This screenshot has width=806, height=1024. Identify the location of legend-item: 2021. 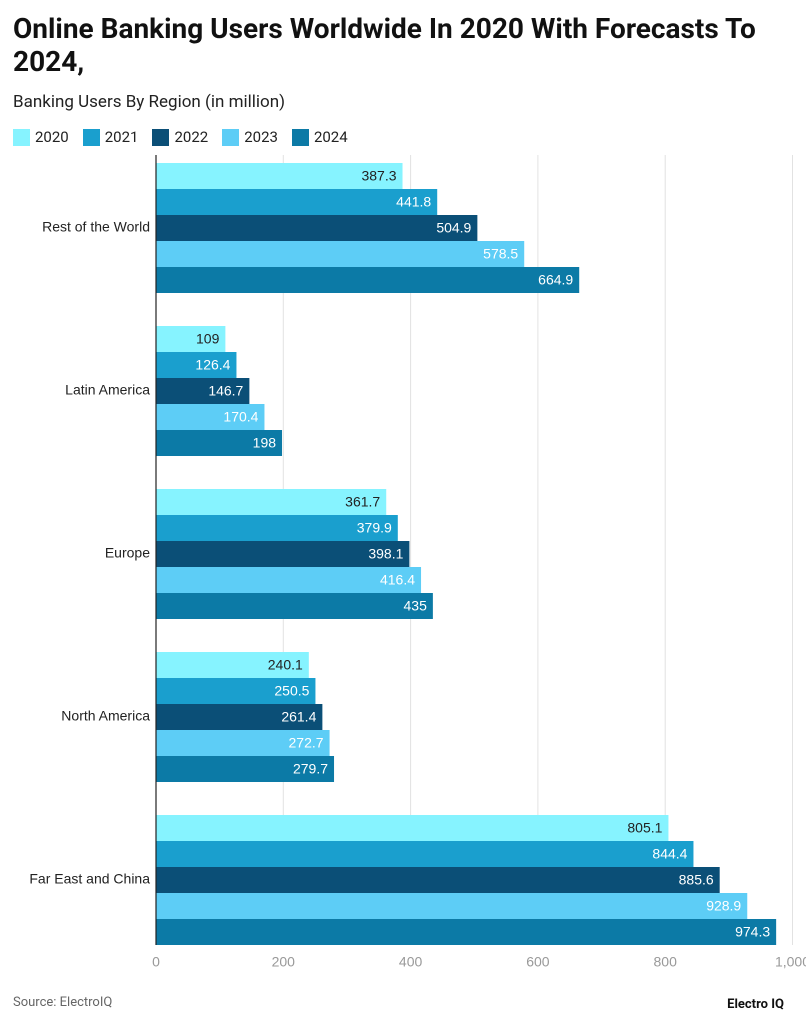
(110, 137).